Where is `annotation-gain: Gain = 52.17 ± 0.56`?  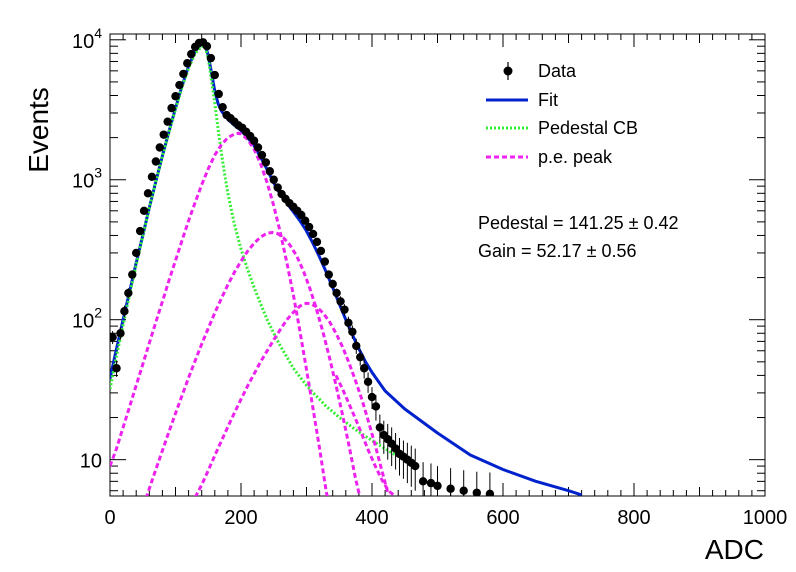 annotation-gain: Gain = 52.17 ± 0.56 is located at coordinates (557, 251).